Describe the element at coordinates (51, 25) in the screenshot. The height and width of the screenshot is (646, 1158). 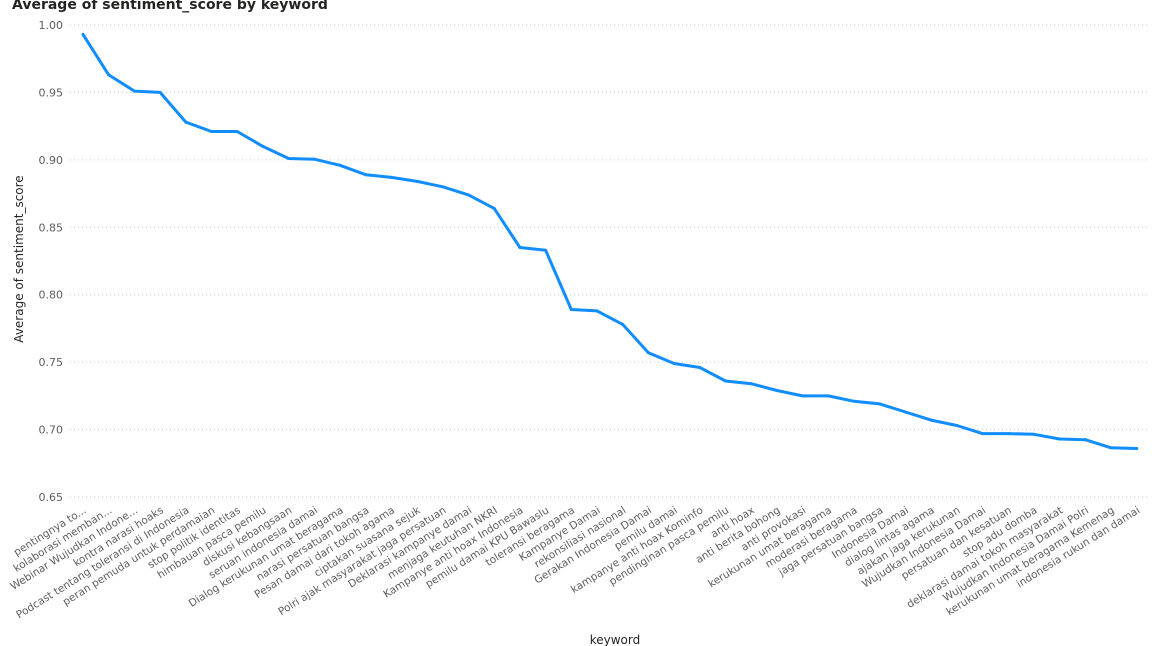
I see `y-tick-label: 1.00` at that location.